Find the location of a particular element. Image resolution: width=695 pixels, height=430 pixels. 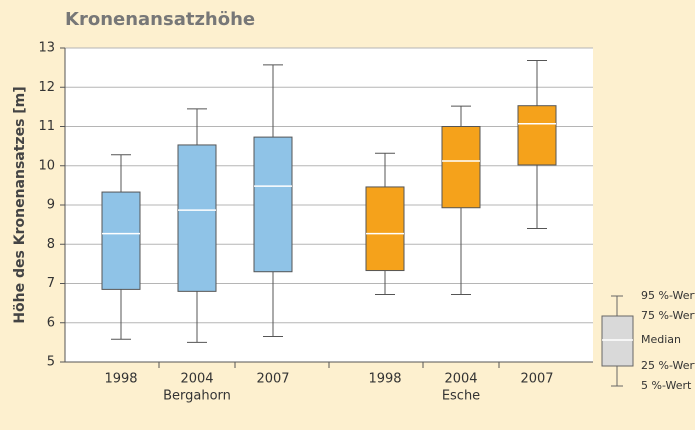

group-label: Esche is located at coordinates (461, 396).